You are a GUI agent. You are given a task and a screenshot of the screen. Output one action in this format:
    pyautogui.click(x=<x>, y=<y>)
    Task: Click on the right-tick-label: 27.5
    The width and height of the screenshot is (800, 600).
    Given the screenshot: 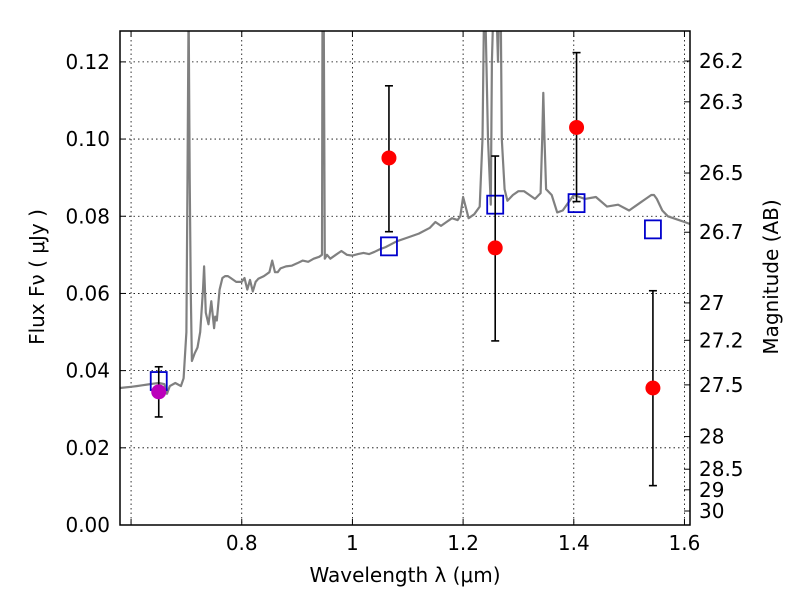 What is the action you would take?
    pyautogui.click(x=721, y=385)
    